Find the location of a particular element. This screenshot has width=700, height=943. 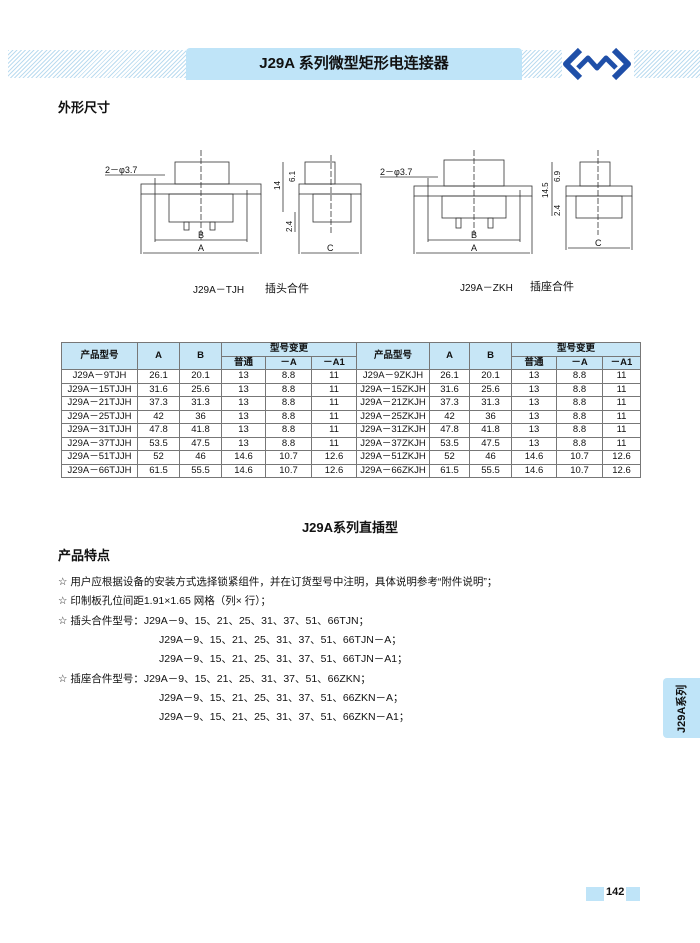

plug-dim-14: 14 is located at coordinates (277, 185).